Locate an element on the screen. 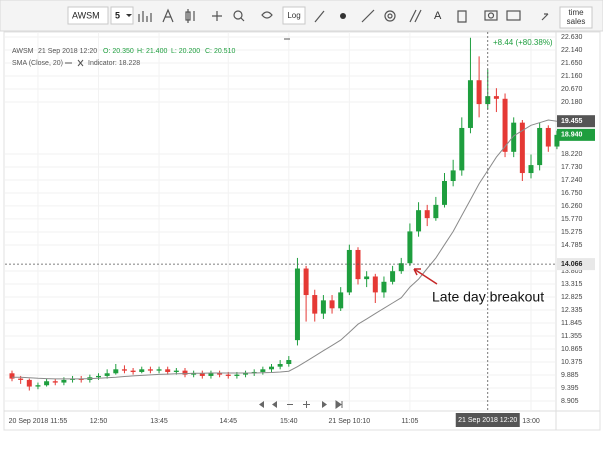 The image size is (603, 449). log-button is located at coordinates (294, 15).